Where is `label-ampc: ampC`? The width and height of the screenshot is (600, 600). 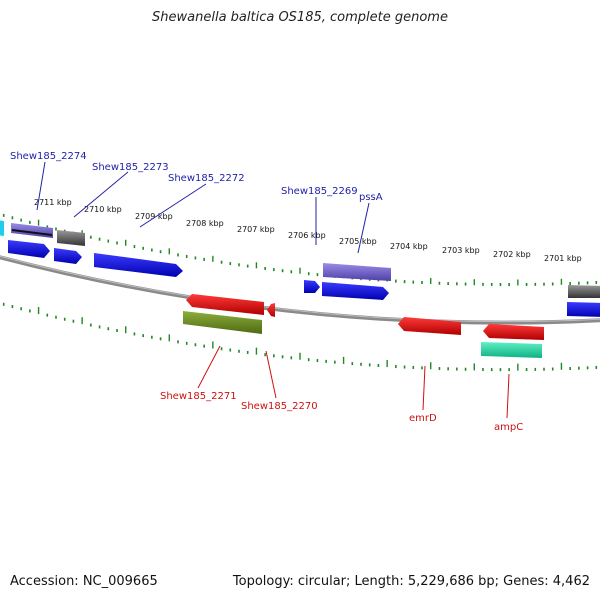
label-ampc: ampC is located at coordinates (508, 427).